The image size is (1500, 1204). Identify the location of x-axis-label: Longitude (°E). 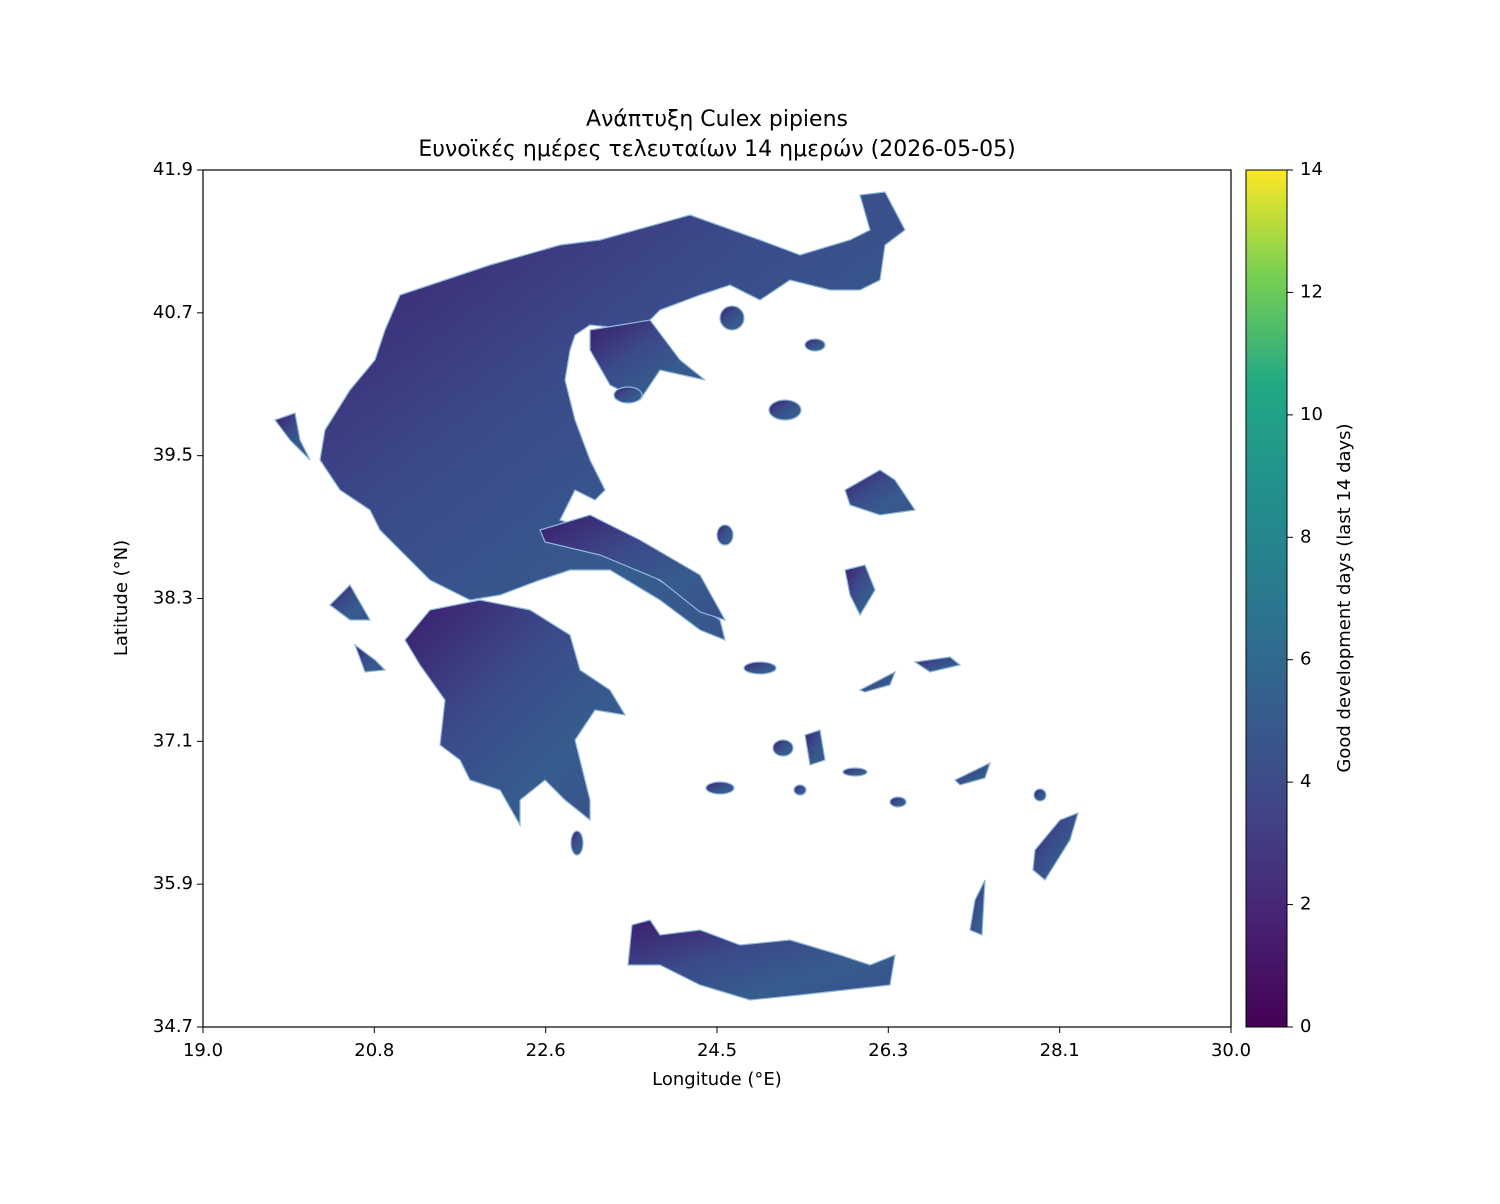
(717, 1079).